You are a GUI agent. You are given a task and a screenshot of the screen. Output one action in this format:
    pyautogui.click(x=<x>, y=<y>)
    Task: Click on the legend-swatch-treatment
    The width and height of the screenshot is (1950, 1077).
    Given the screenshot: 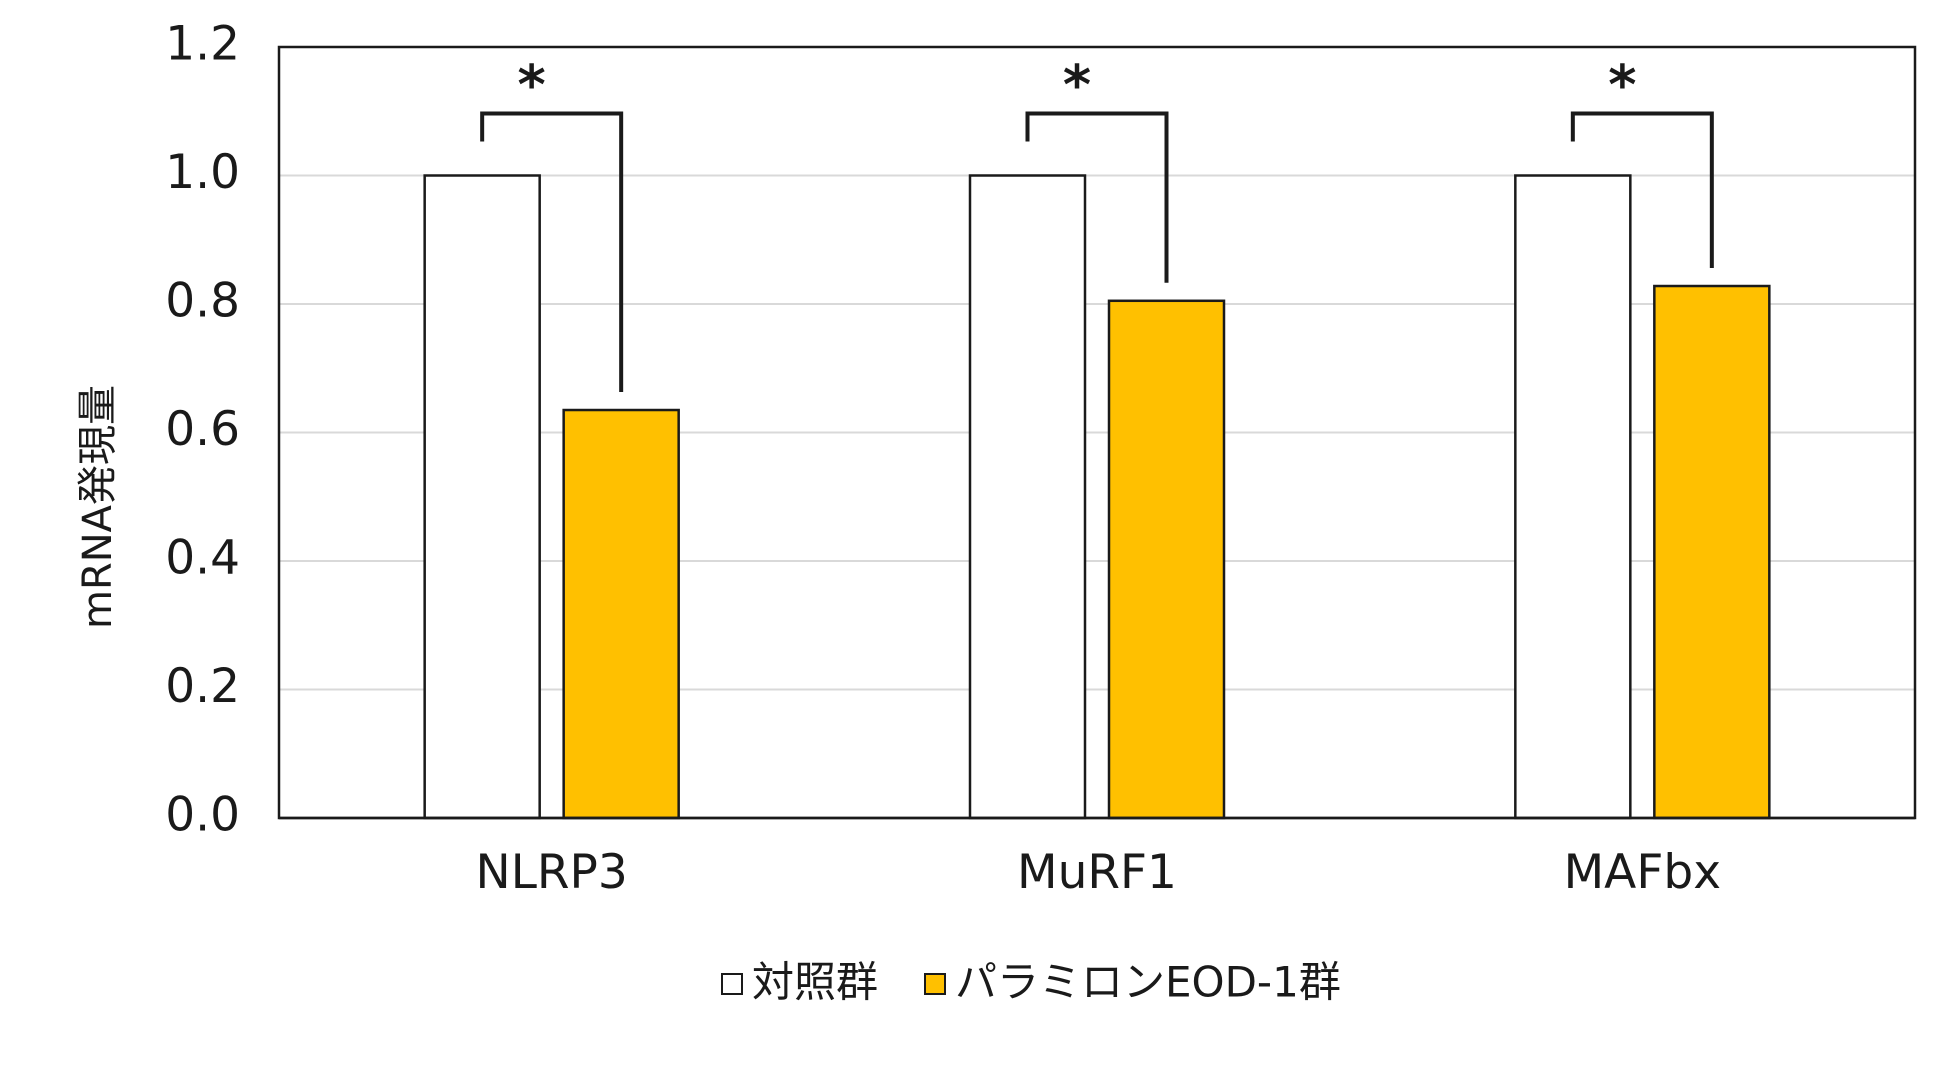 What is the action you would take?
    pyautogui.click(x=935, y=984)
    